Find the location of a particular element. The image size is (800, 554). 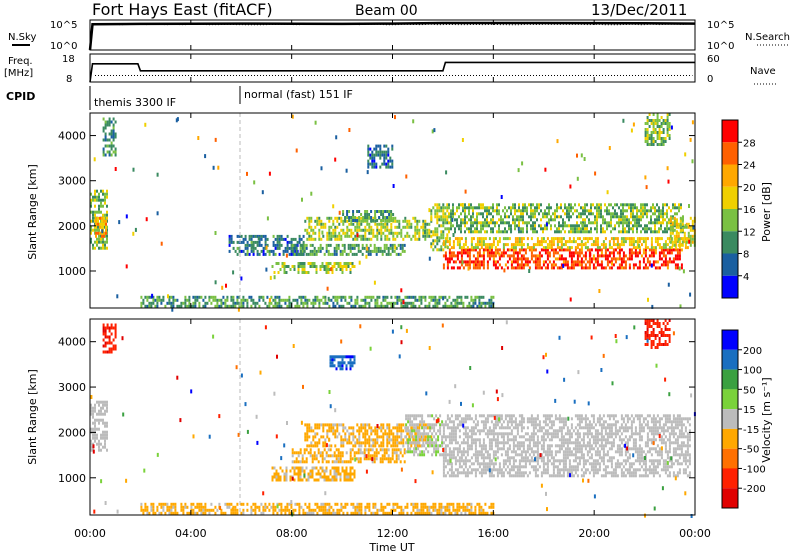

cpid-segment-1: themis 3300 IF is located at coordinates (135, 102).